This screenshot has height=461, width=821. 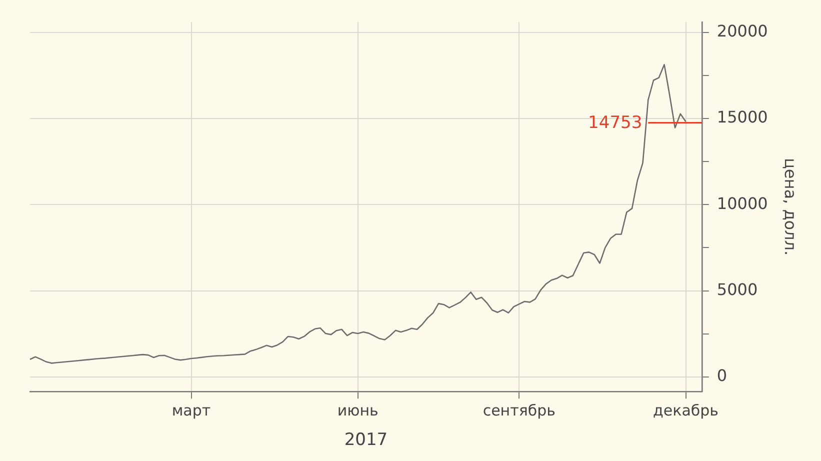 I want to click on x-axis-title: 2017, so click(x=366, y=440).